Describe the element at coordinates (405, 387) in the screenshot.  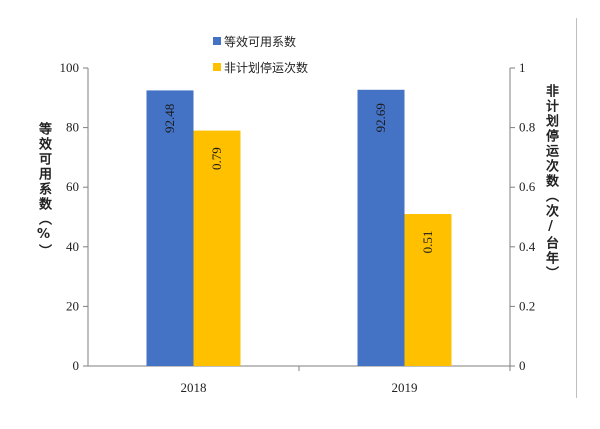
I see `x-tick-label: 2019` at that location.